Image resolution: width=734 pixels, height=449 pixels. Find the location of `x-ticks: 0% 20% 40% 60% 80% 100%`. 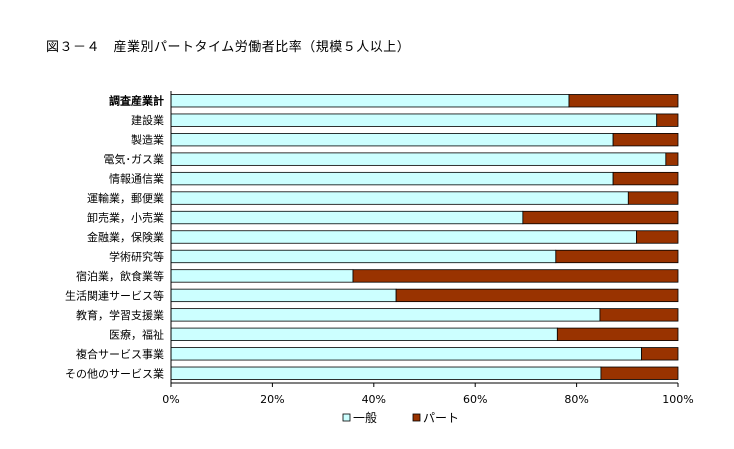

x-ticks: 0% 20% 40% 60% 80% 100% is located at coordinates (428, 394).